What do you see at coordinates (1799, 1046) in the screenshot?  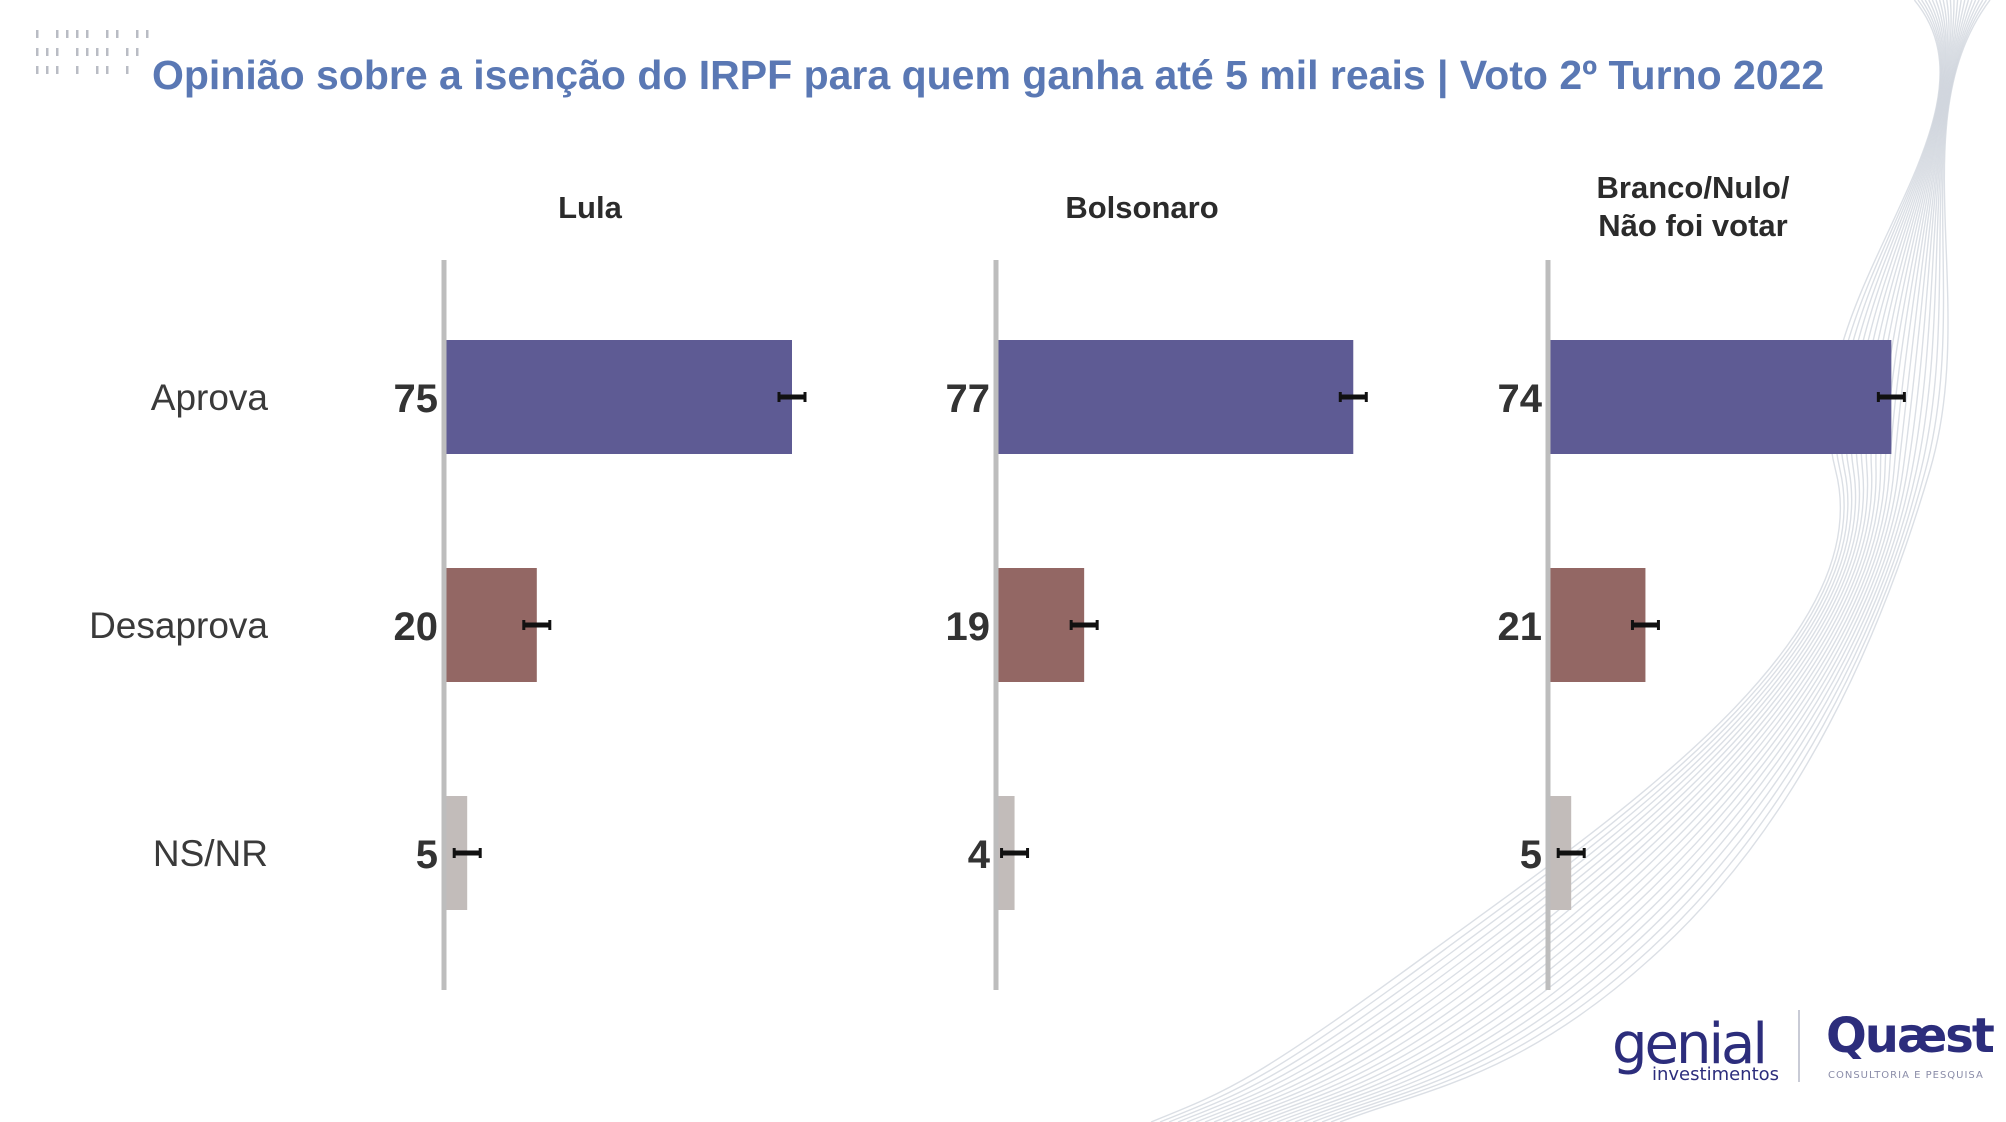 I see `logo-divider` at bounding box center [1799, 1046].